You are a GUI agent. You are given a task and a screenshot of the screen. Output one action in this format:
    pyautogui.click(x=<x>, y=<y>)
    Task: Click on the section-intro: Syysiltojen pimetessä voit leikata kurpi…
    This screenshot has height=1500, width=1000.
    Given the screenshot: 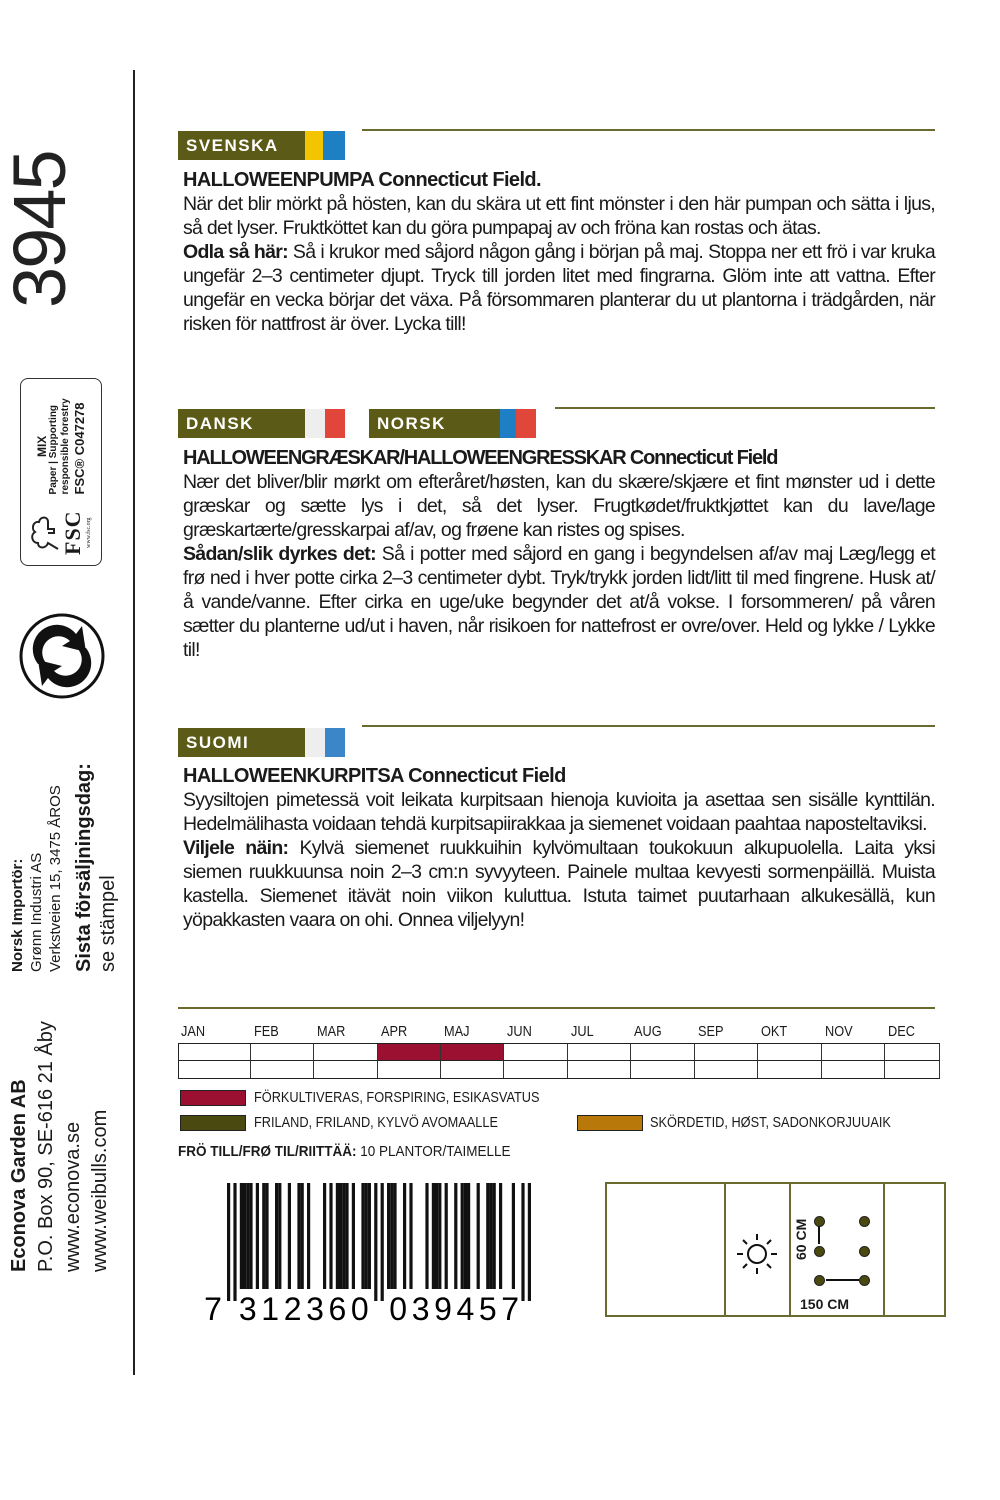 What is the action you would take?
    pyautogui.click(x=559, y=812)
    